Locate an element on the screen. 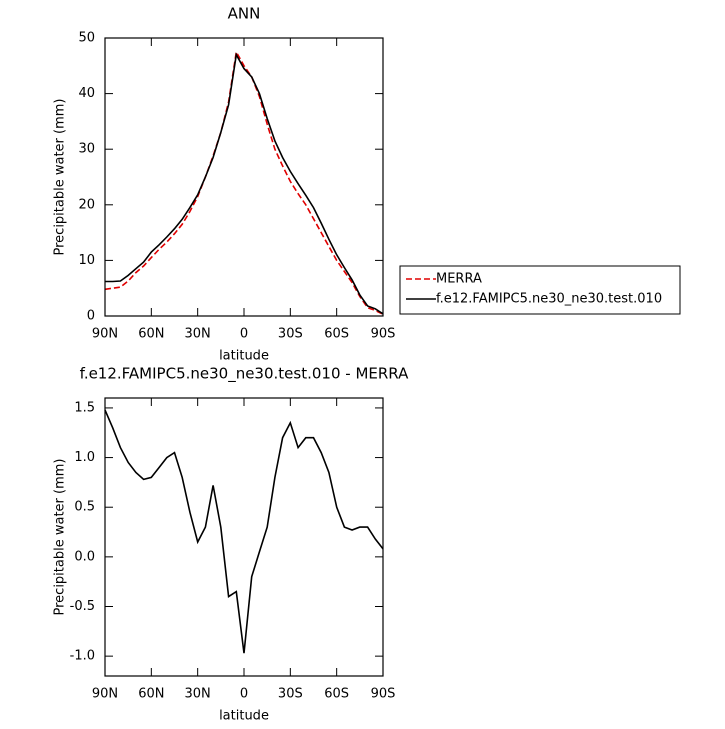 The image size is (725, 729). y-tick-label: -1.0 is located at coordinates (82, 656).